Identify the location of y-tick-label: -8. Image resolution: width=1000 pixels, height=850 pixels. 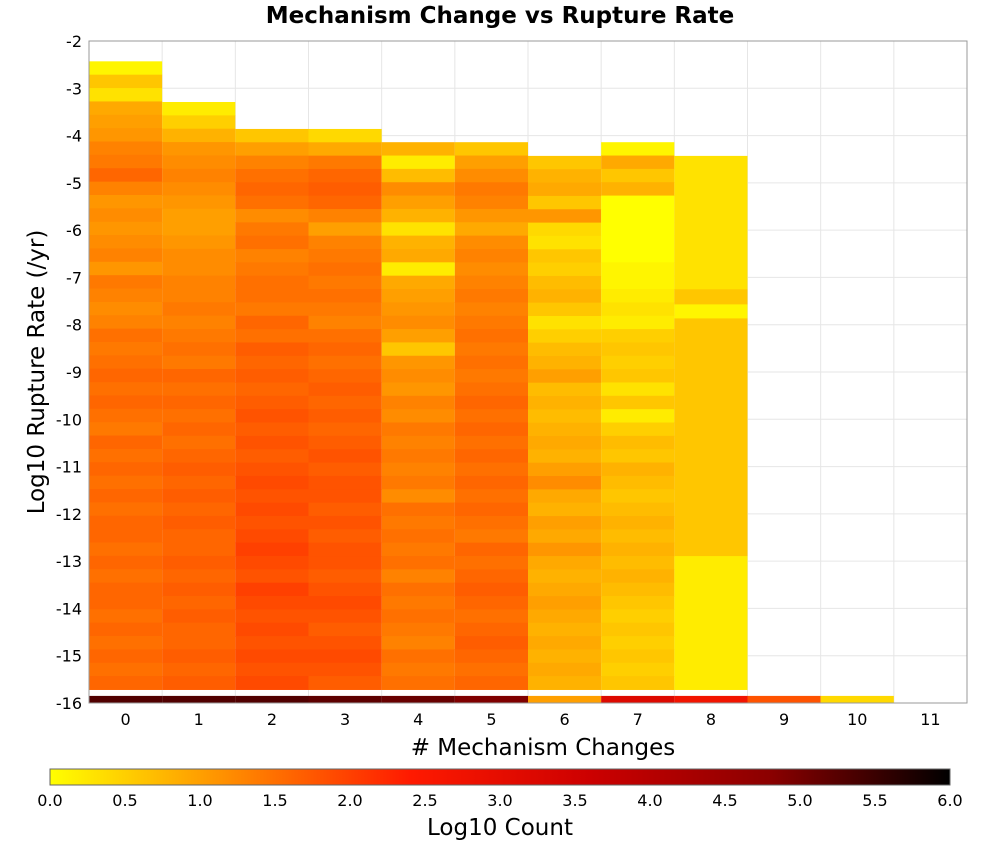
(74, 325).